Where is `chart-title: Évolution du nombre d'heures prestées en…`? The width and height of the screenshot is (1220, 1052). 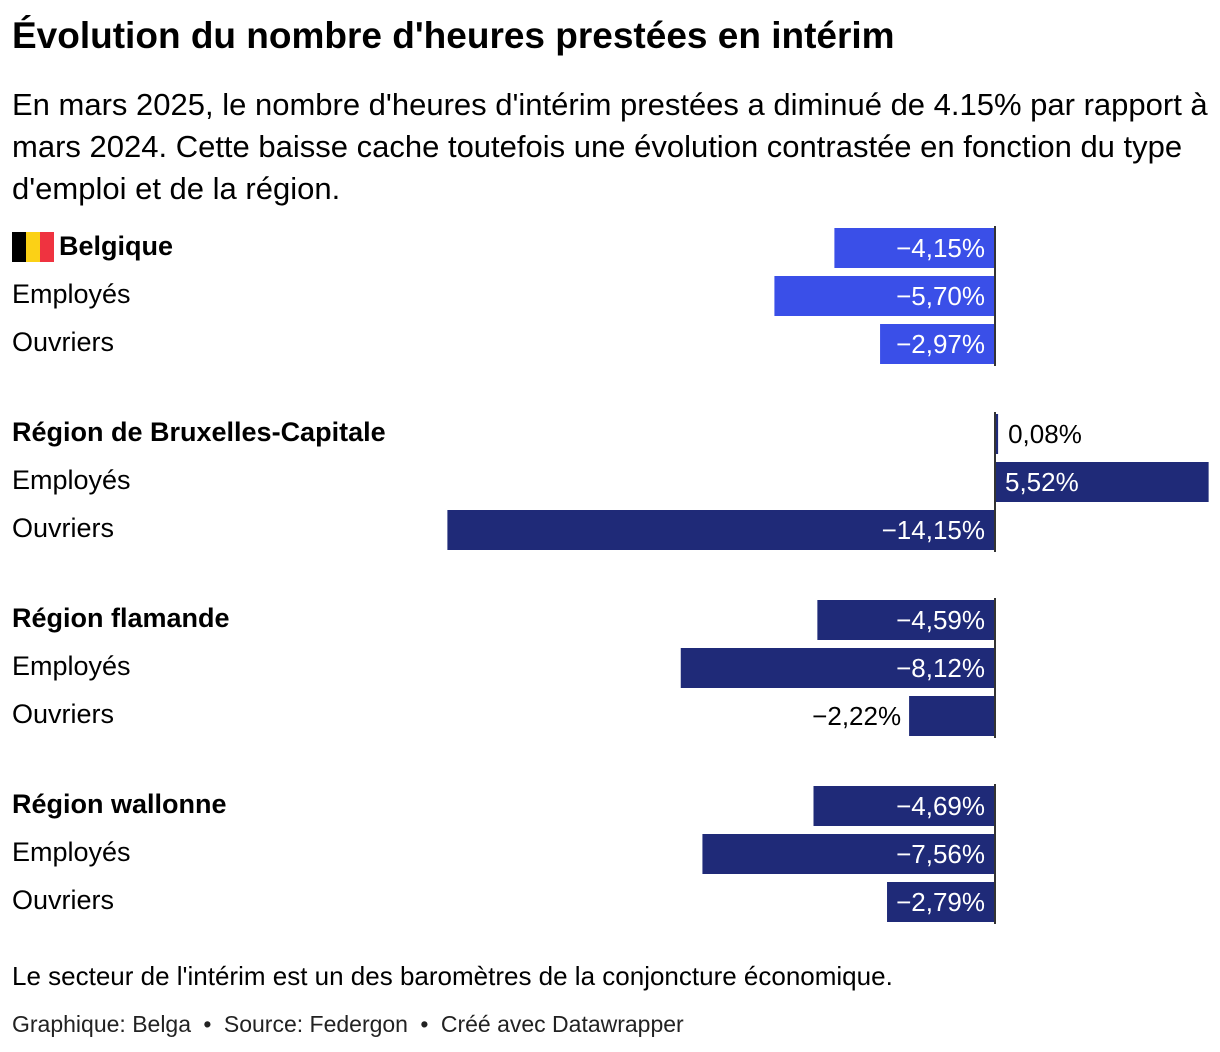 chart-title: Évolution du nombre d'heures prestées en… is located at coordinates (453, 35).